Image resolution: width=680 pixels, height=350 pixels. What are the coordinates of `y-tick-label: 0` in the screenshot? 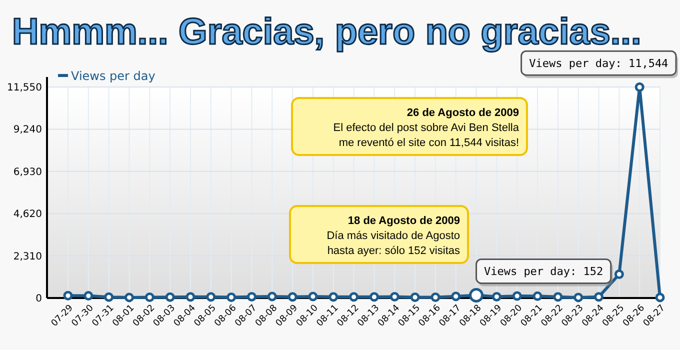 It's located at (39, 299).